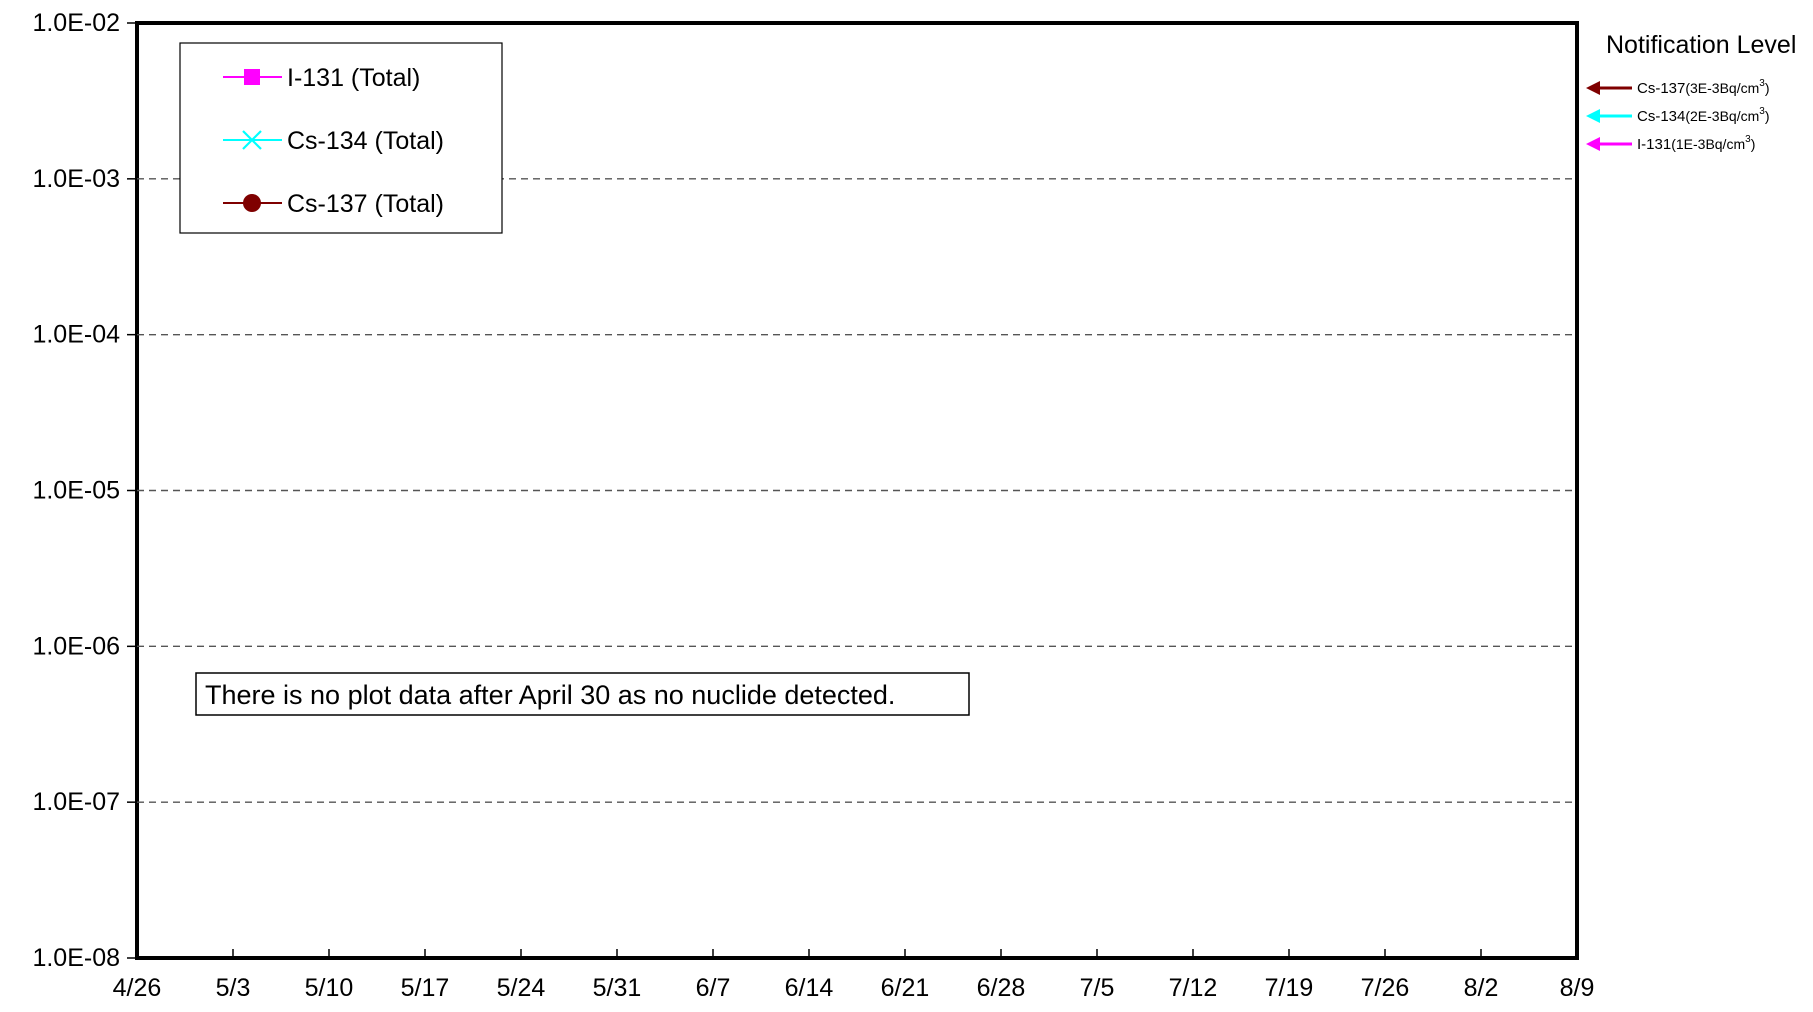 The image size is (1813, 1012). Describe the element at coordinates (1289, 988) in the screenshot. I see `x-tick-label: 7/19` at that location.